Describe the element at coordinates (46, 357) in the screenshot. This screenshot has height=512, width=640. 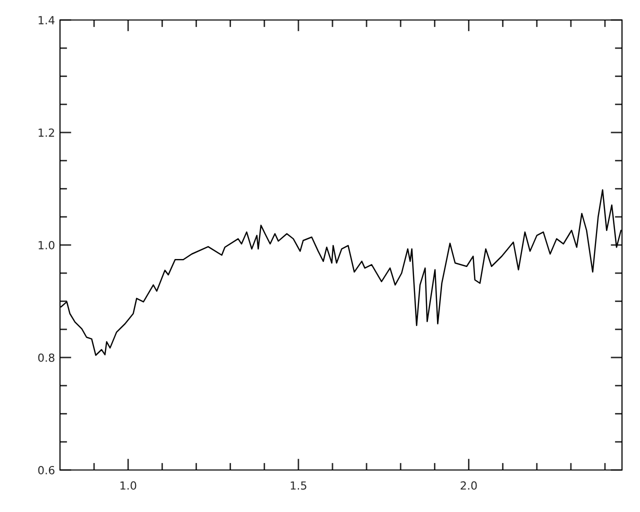
I see `y-tick-label: 0.8` at that location.